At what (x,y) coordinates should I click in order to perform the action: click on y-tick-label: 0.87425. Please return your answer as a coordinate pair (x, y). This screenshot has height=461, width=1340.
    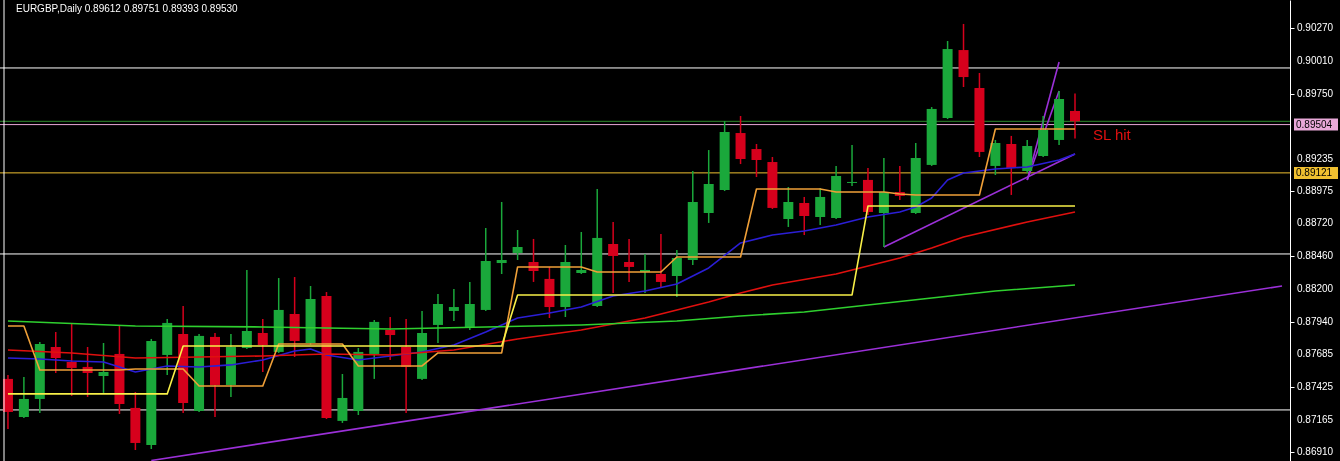
    Looking at the image, I should click on (1315, 386).